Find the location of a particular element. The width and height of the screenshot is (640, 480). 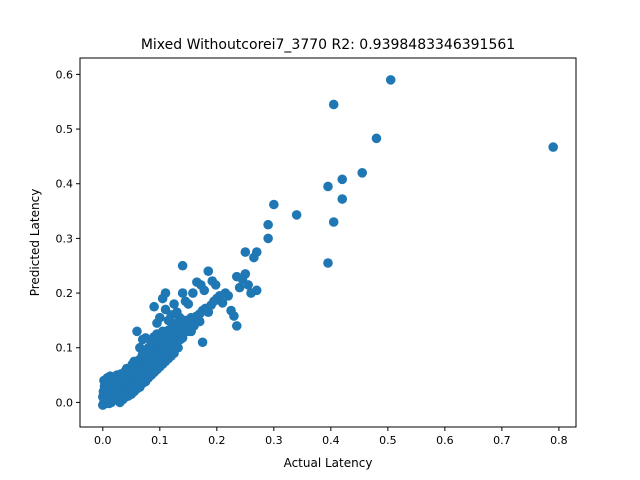

y-axis: 0.0 0.1 0.2 0.3 0.4 0.5 0.6 is located at coordinates (68, 238).